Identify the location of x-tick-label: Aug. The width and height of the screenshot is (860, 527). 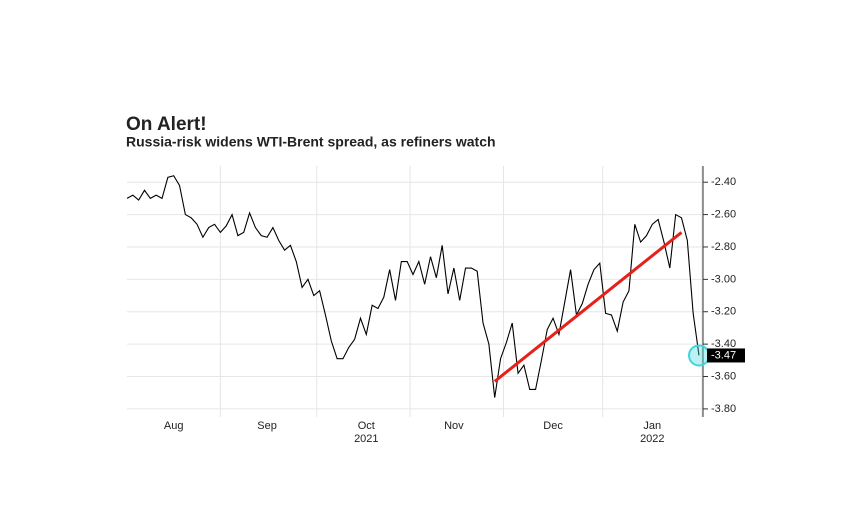
(174, 426).